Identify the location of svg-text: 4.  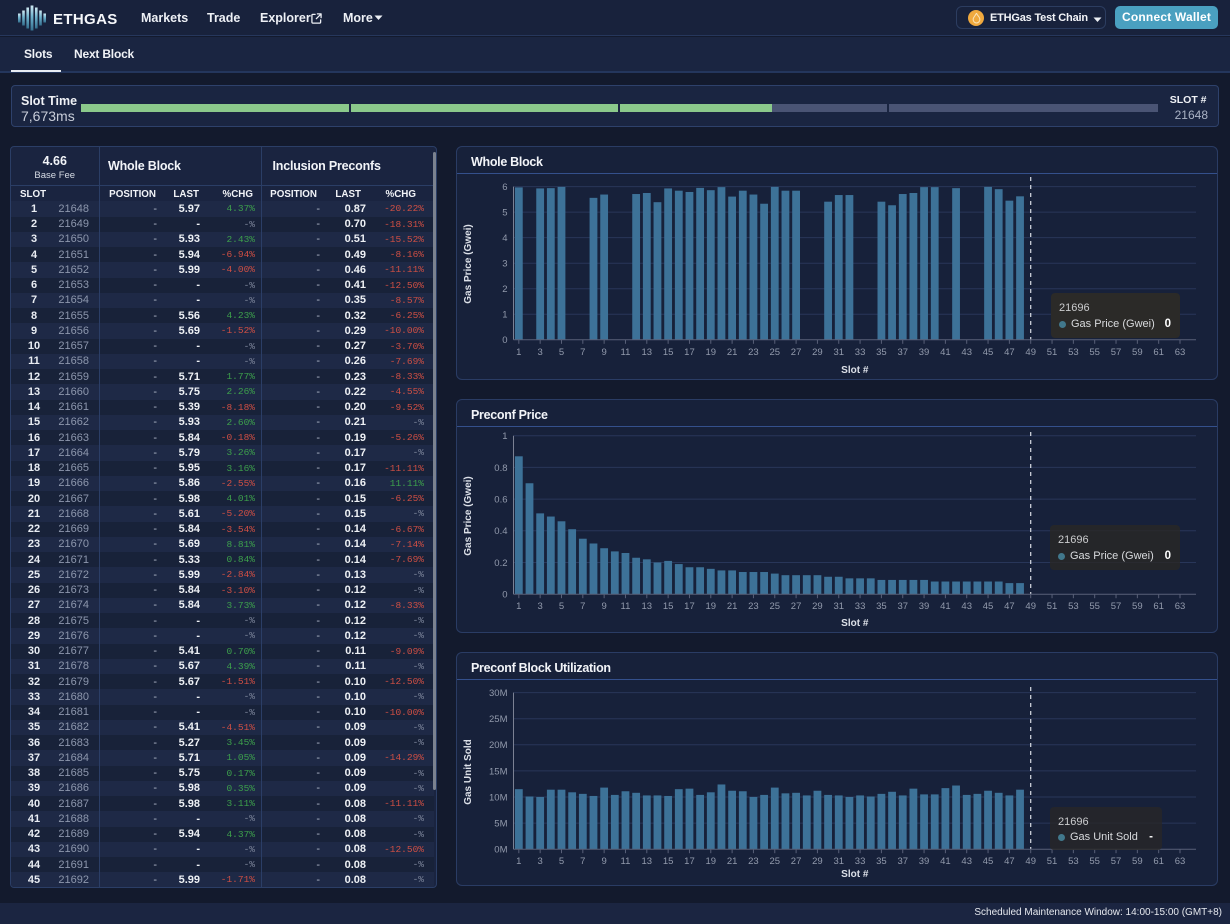
(504, 238).